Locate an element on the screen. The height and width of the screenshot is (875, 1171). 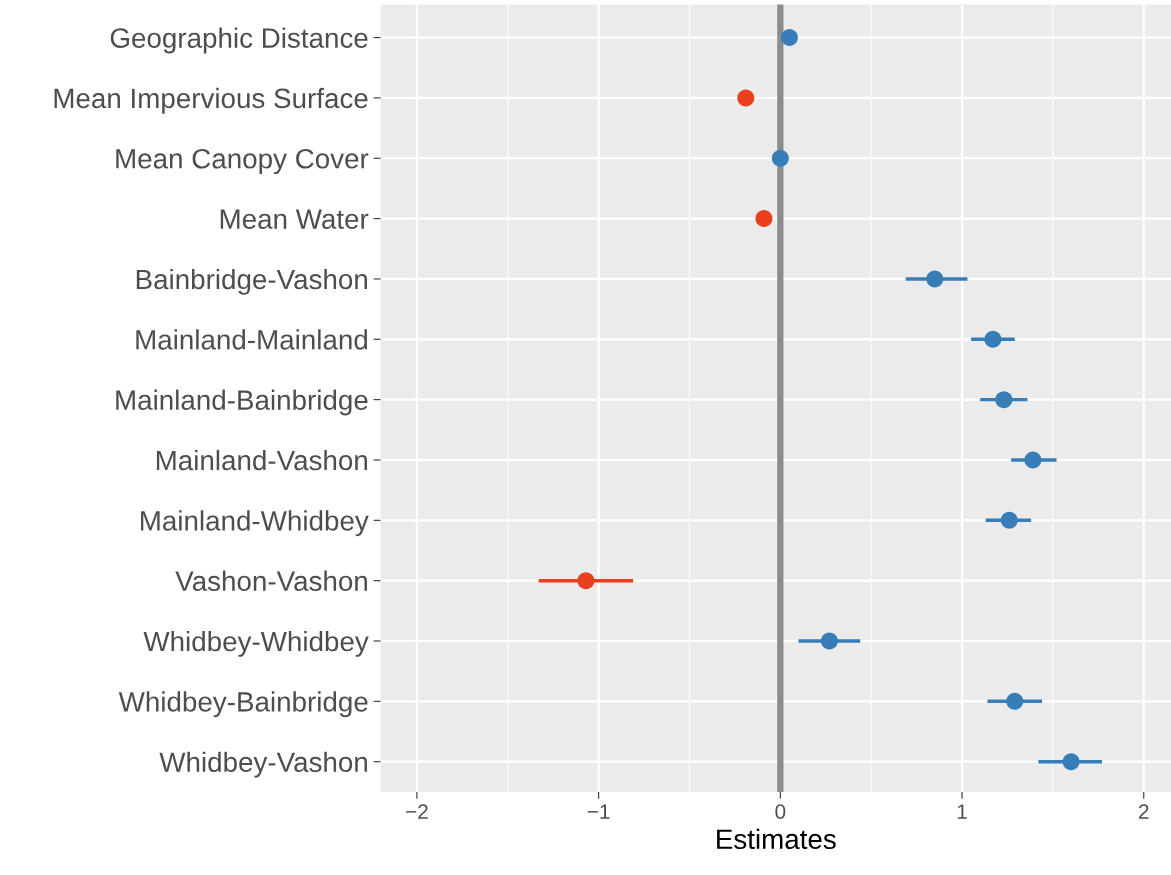
x-tick-label: 2 is located at coordinates (1144, 811).